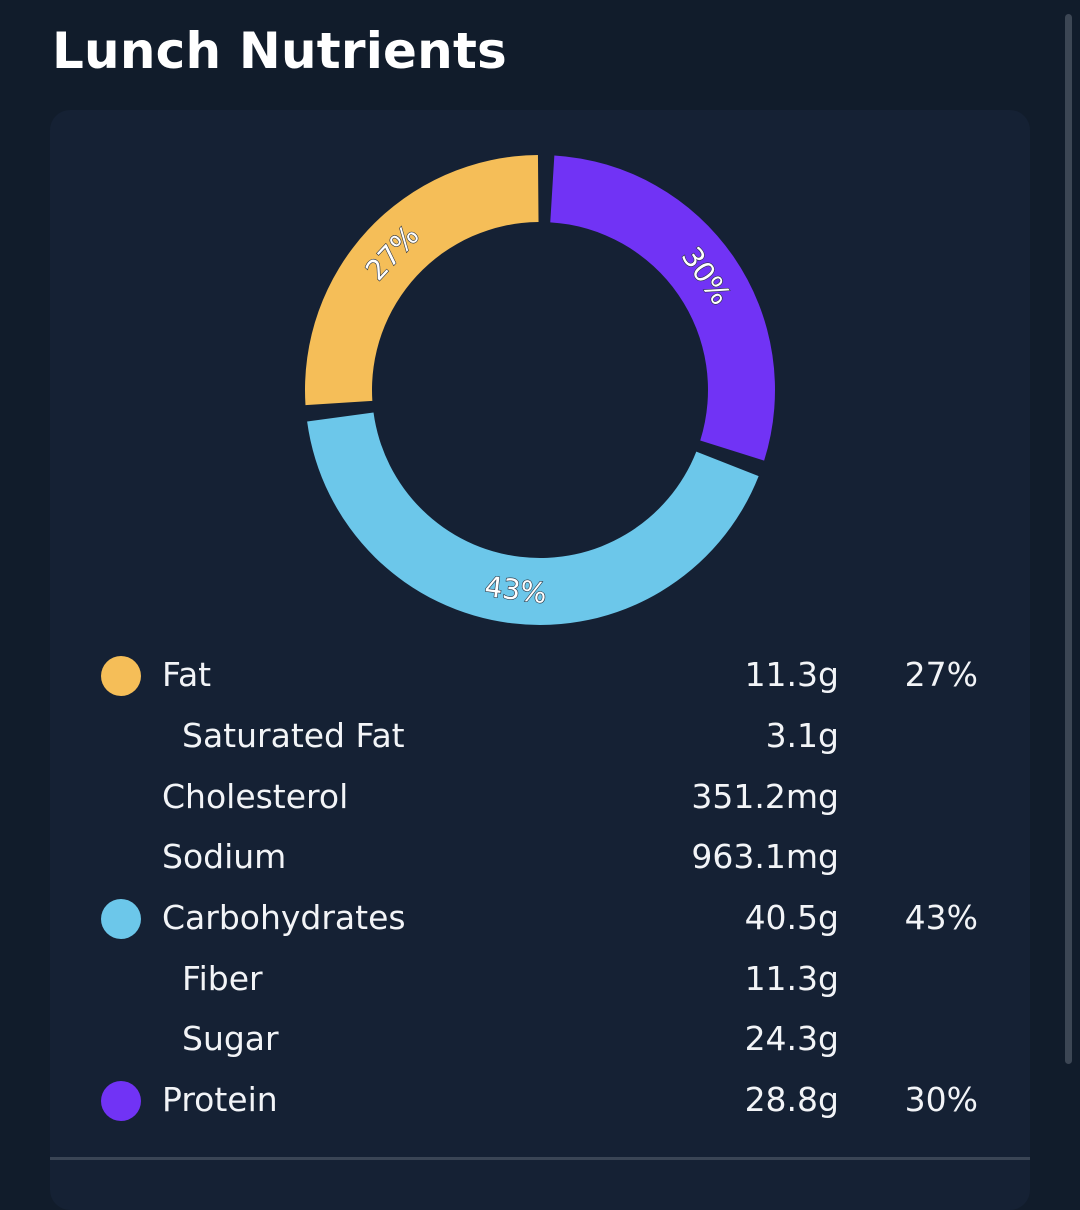 The width and height of the screenshot is (1080, 1210). What do you see at coordinates (187, 674) in the screenshot?
I see `nutrient-name: Fat` at bounding box center [187, 674].